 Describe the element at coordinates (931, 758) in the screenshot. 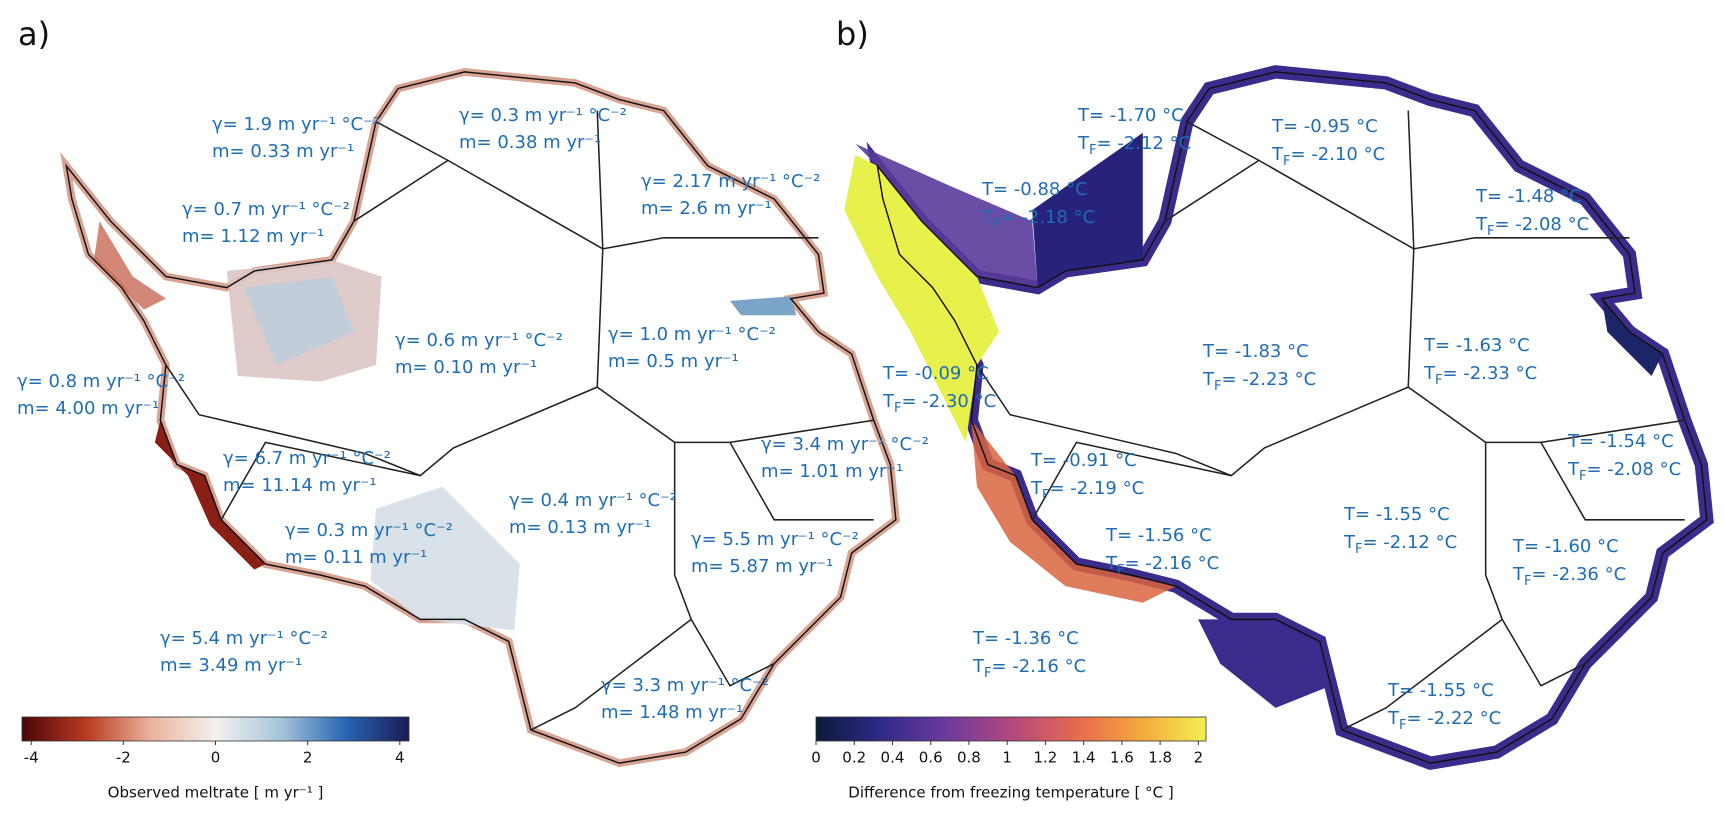

I see `colorbar-tick-label: 0.6` at that location.